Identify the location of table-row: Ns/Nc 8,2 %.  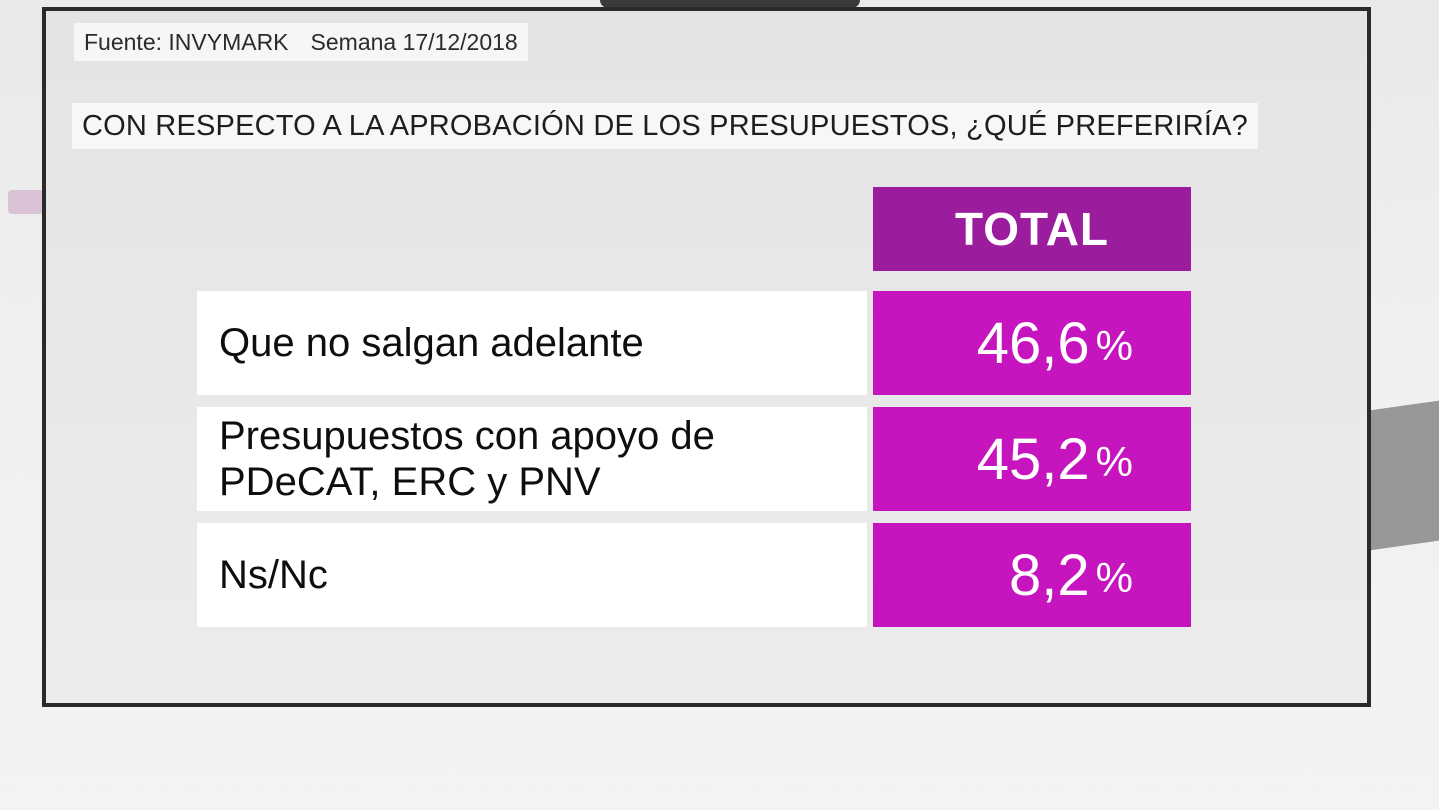
(694, 575).